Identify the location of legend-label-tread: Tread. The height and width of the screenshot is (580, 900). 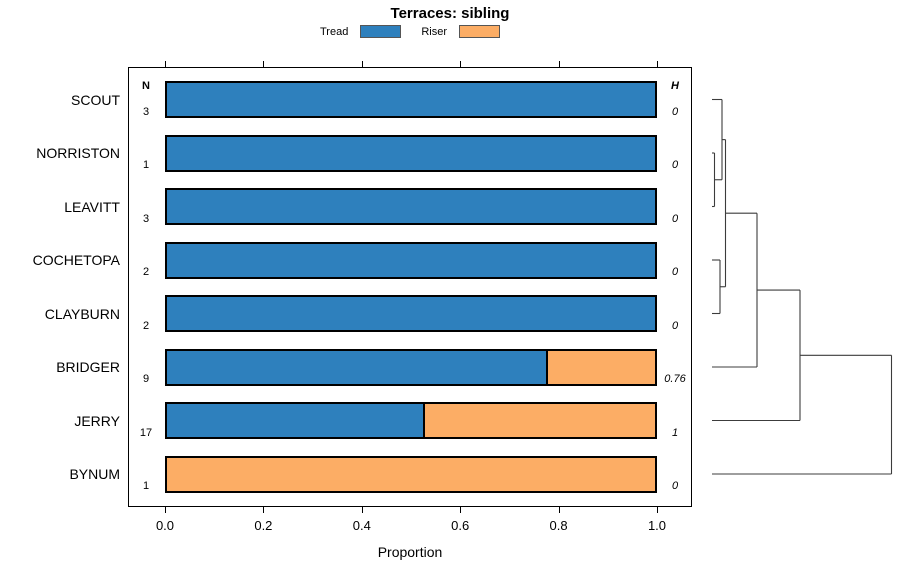
(334, 31).